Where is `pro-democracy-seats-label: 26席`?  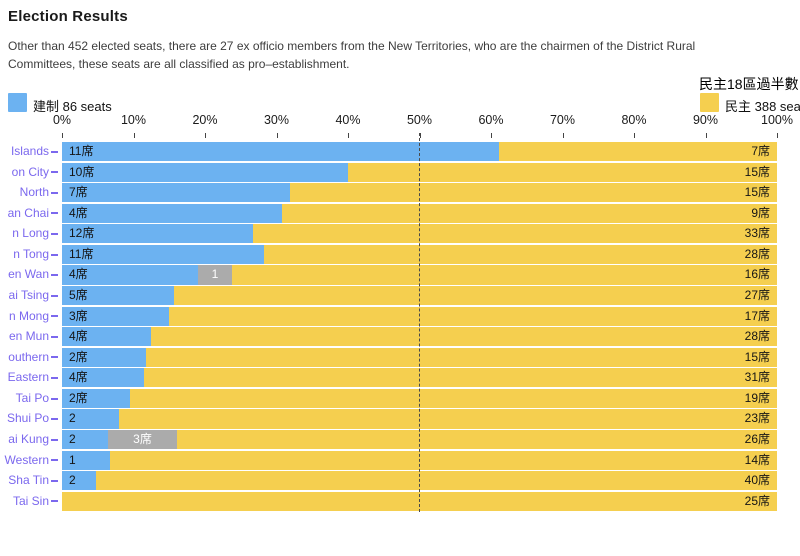
pro-democracy-seats-label: 26席 is located at coordinates (757, 438).